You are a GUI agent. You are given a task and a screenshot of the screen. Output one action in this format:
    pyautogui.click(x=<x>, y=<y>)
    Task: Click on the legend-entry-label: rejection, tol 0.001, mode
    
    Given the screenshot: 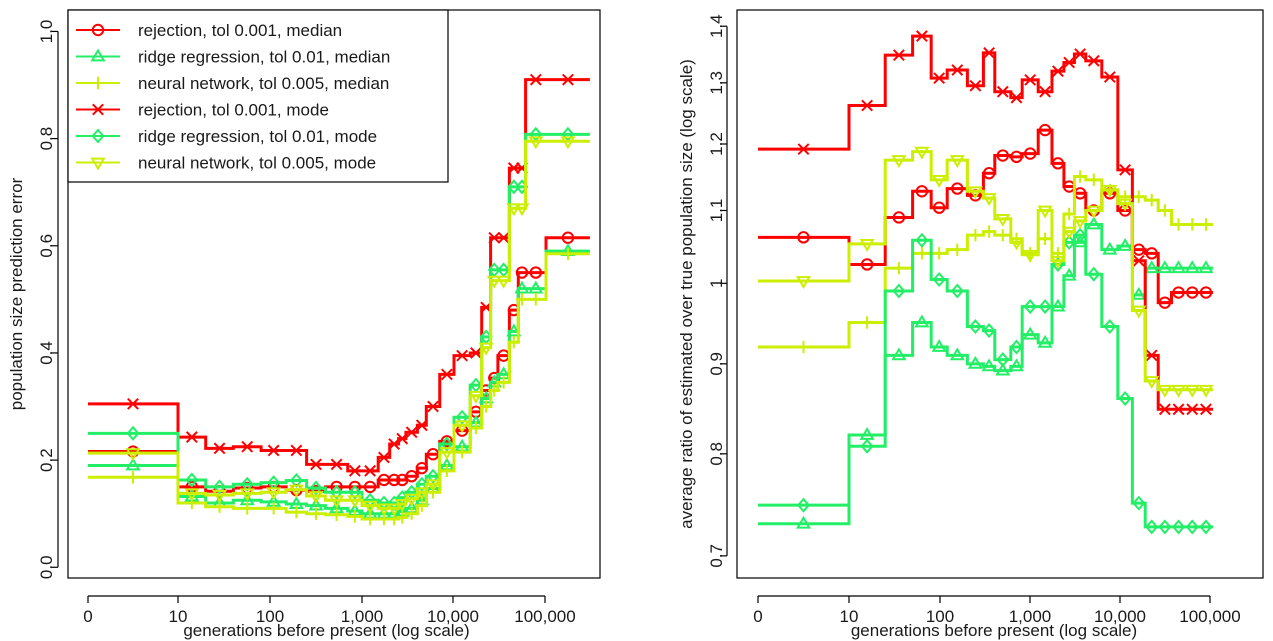 What is the action you would take?
    pyautogui.click(x=233, y=110)
    